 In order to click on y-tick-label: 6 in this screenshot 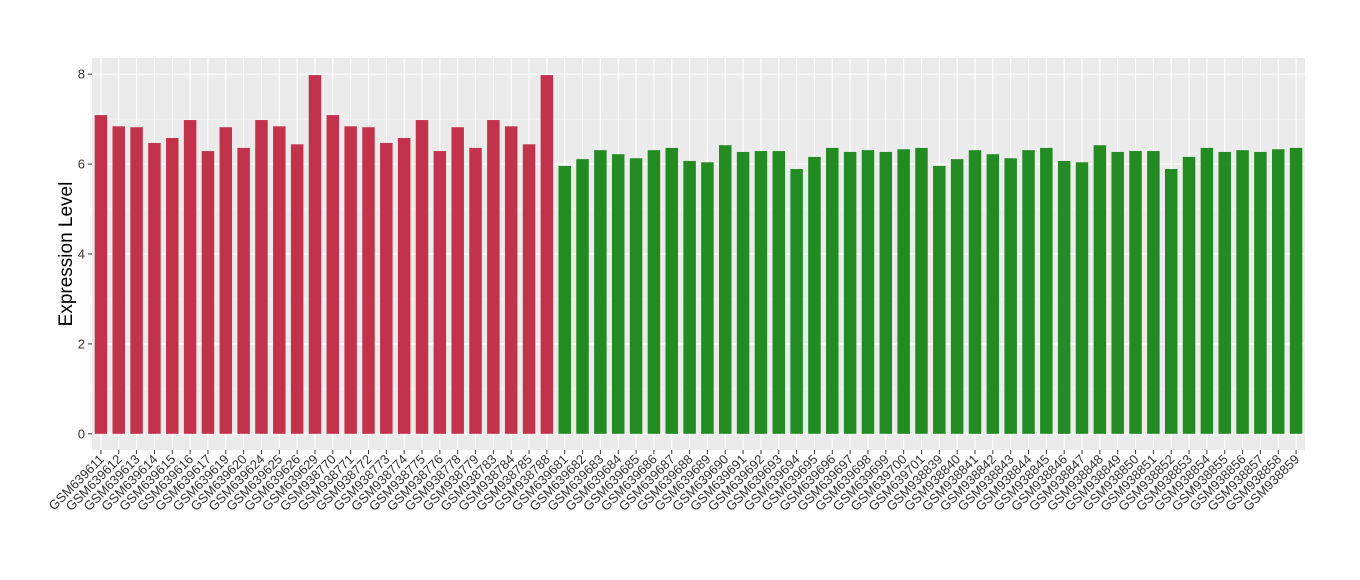, I will do `click(81, 164)`.